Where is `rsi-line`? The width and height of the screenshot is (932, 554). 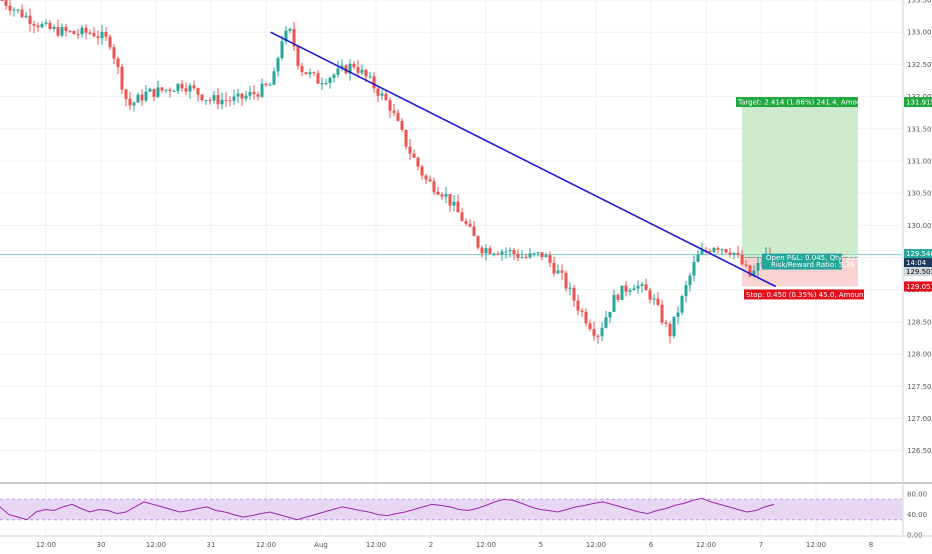
rsi-line is located at coordinates (387, 509).